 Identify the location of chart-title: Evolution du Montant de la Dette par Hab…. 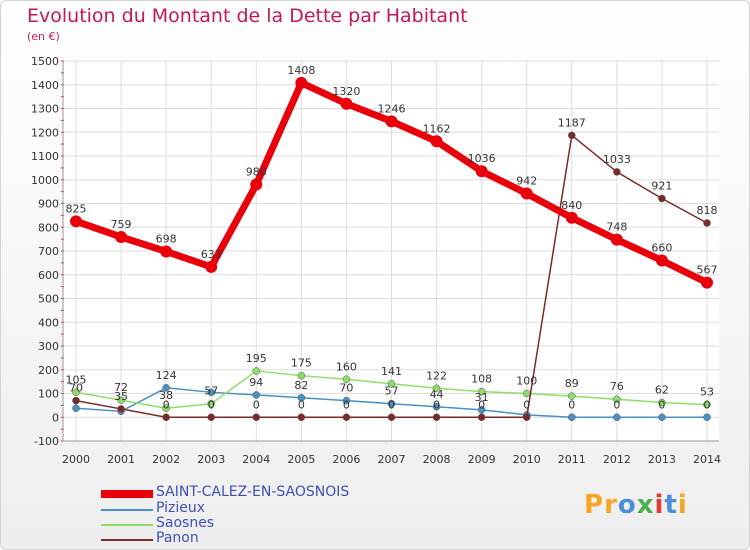
(247, 16).